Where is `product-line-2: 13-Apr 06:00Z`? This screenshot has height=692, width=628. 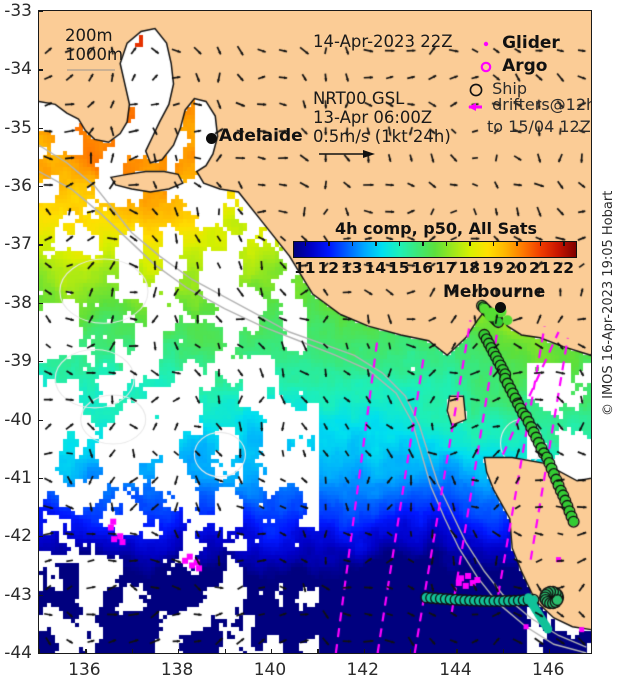 product-line-2: 13-Apr 06:00Z is located at coordinates (373, 117).